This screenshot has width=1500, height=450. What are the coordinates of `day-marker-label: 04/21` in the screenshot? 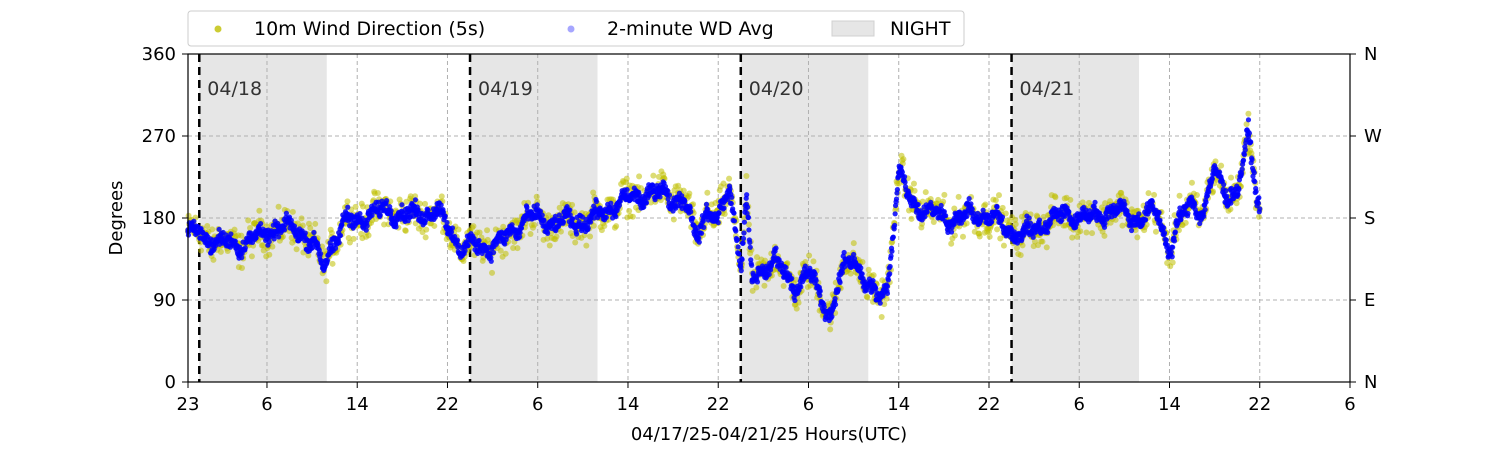 It's located at (1047, 89).